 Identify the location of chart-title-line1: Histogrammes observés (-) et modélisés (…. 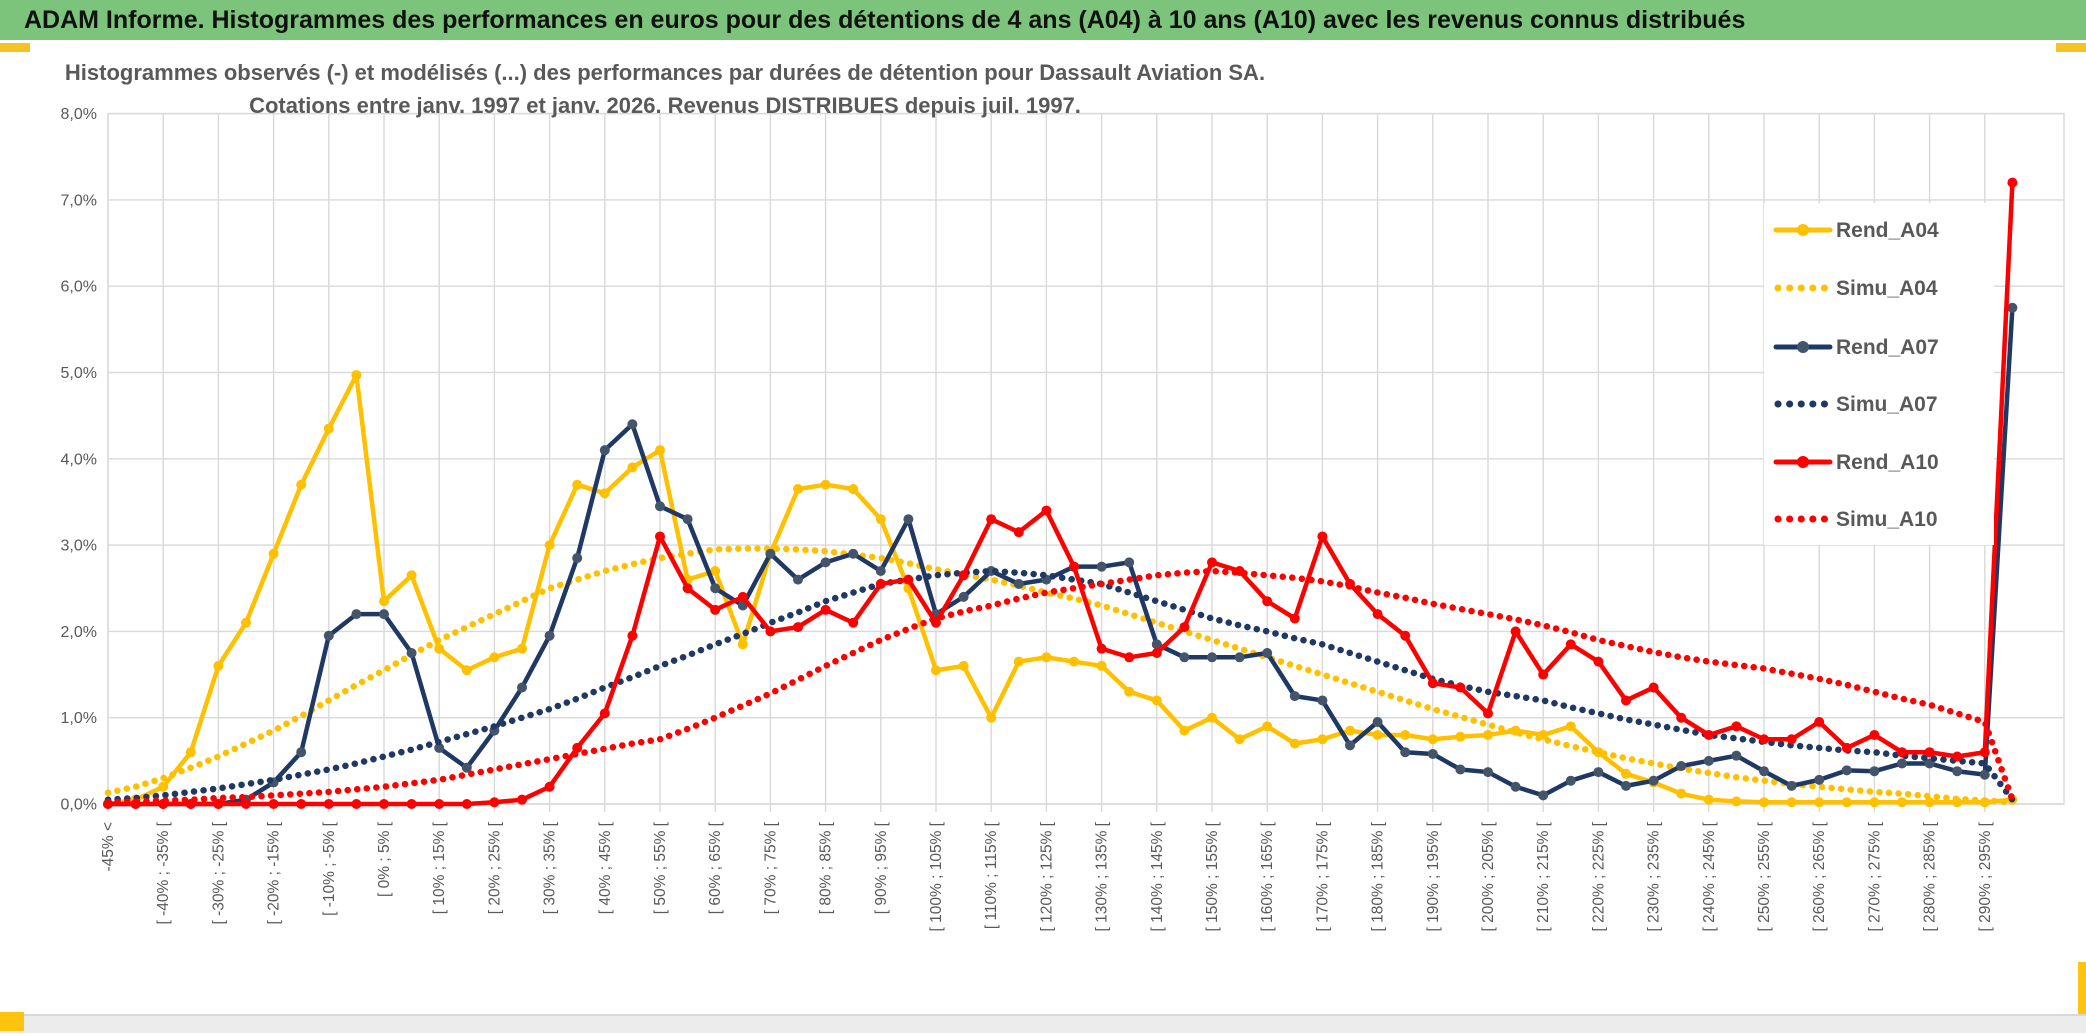
(665, 72).